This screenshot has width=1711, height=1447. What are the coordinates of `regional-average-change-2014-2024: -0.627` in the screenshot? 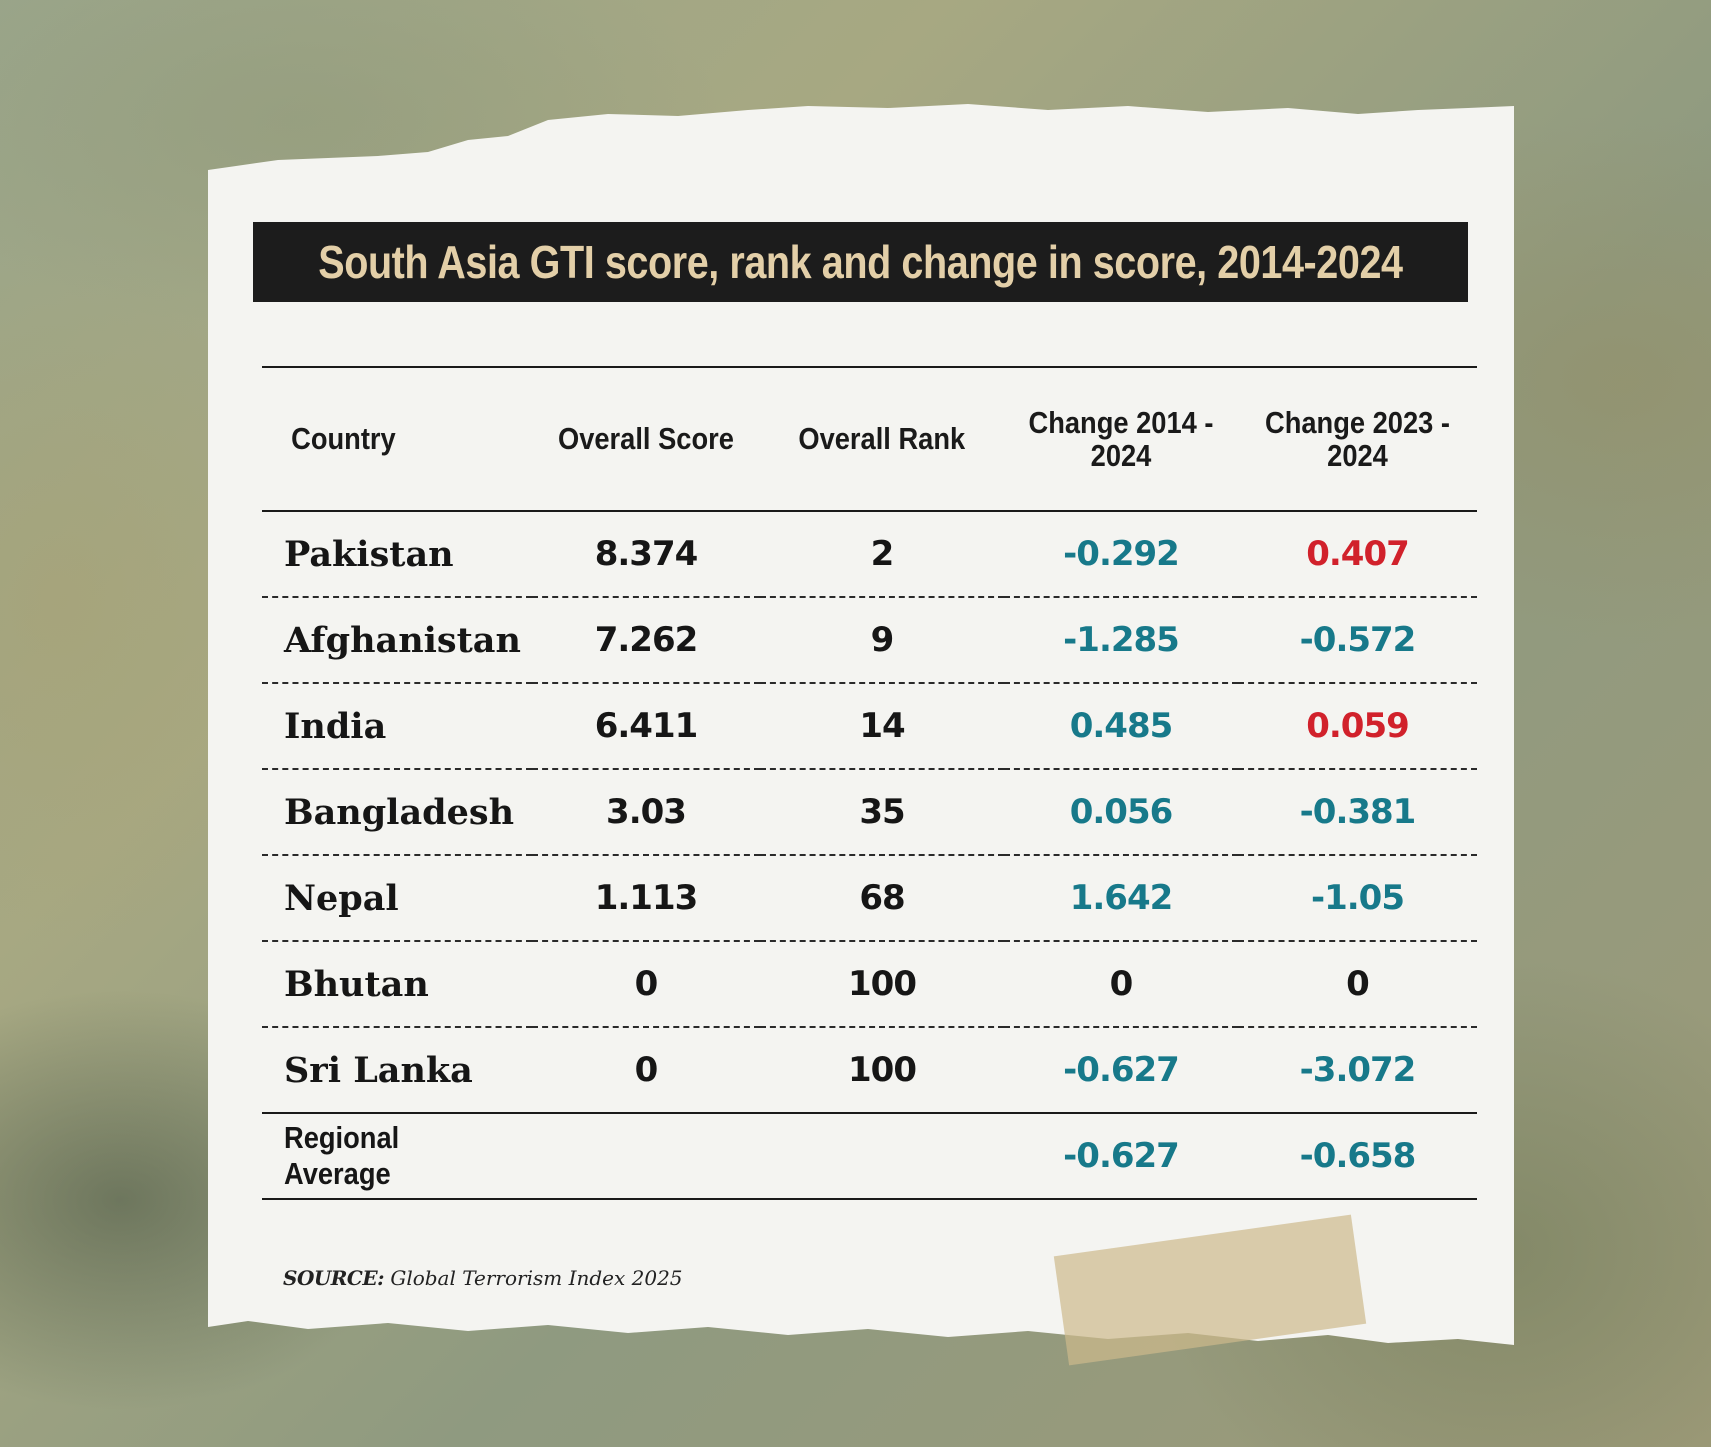 It's located at (1121, 1156).